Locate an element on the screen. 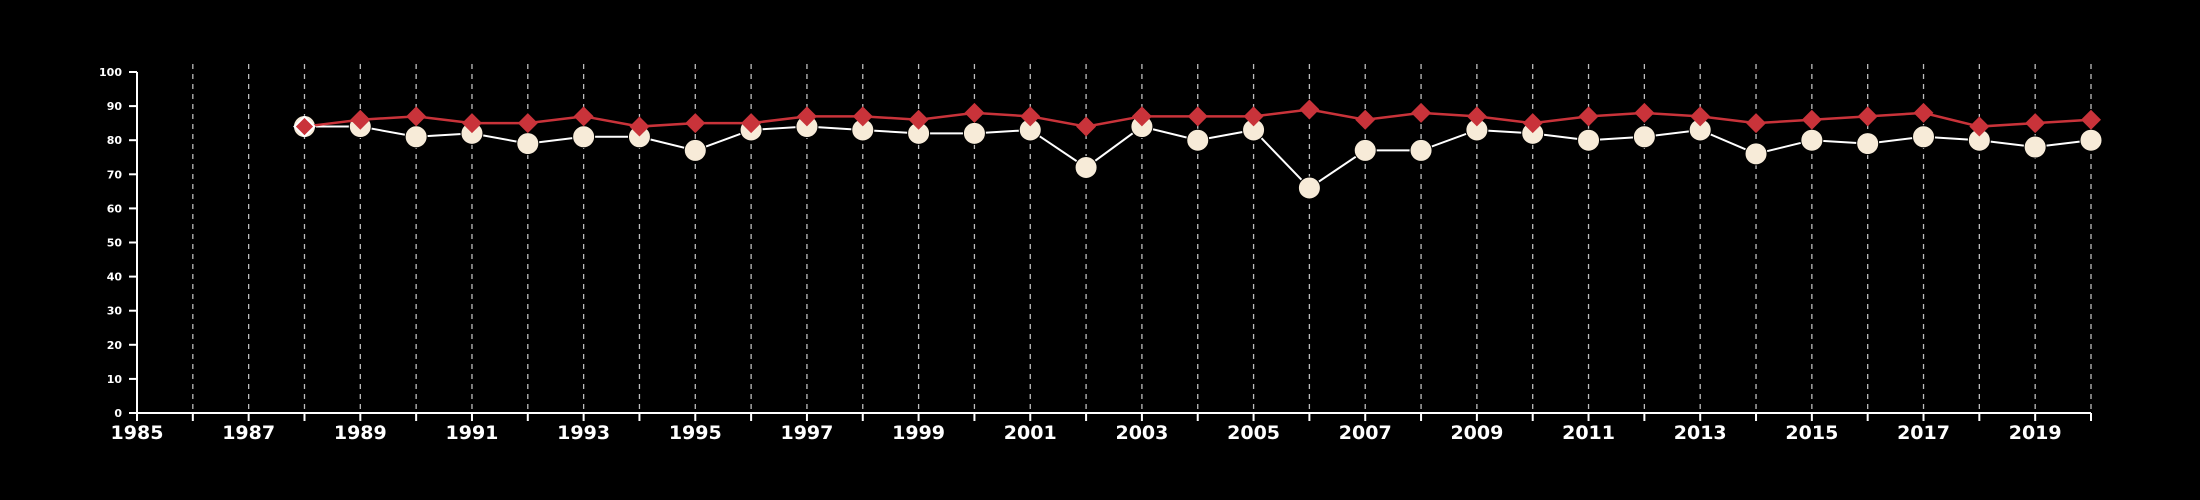  x-tick-label: 1987 is located at coordinates (248, 433).